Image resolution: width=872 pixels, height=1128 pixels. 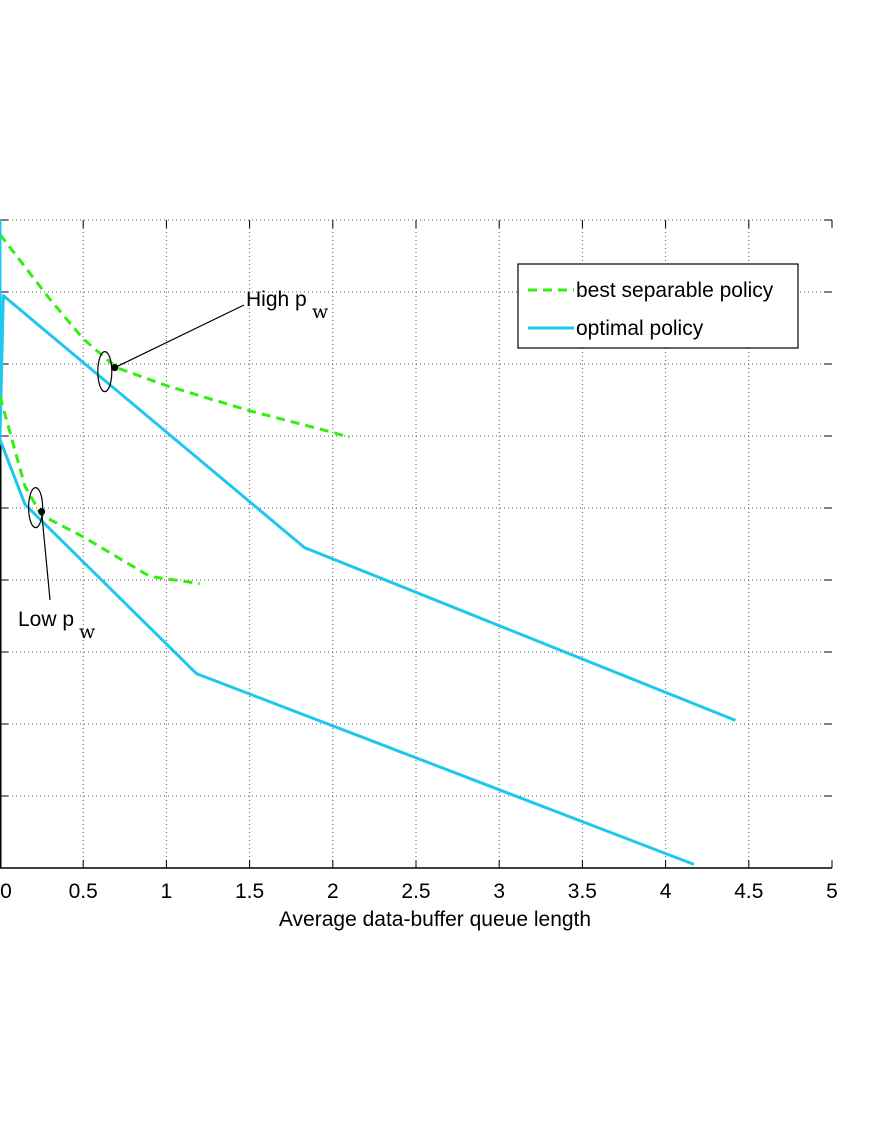 What do you see at coordinates (320, 312) in the screenshot?
I see `high-pw-subscript: w` at bounding box center [320, 312].